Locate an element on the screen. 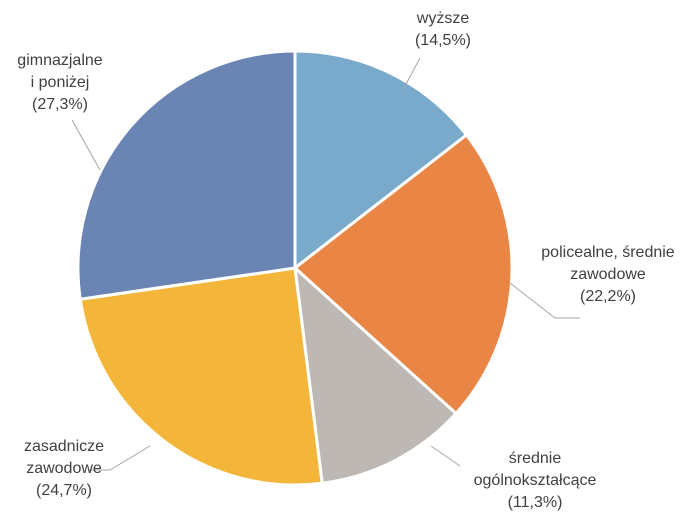 Image resolution: width=695 pixels, height=527 pixels. slice-label-zasadnicze-line1: zasadnicze is located at coordinates (64, 446).